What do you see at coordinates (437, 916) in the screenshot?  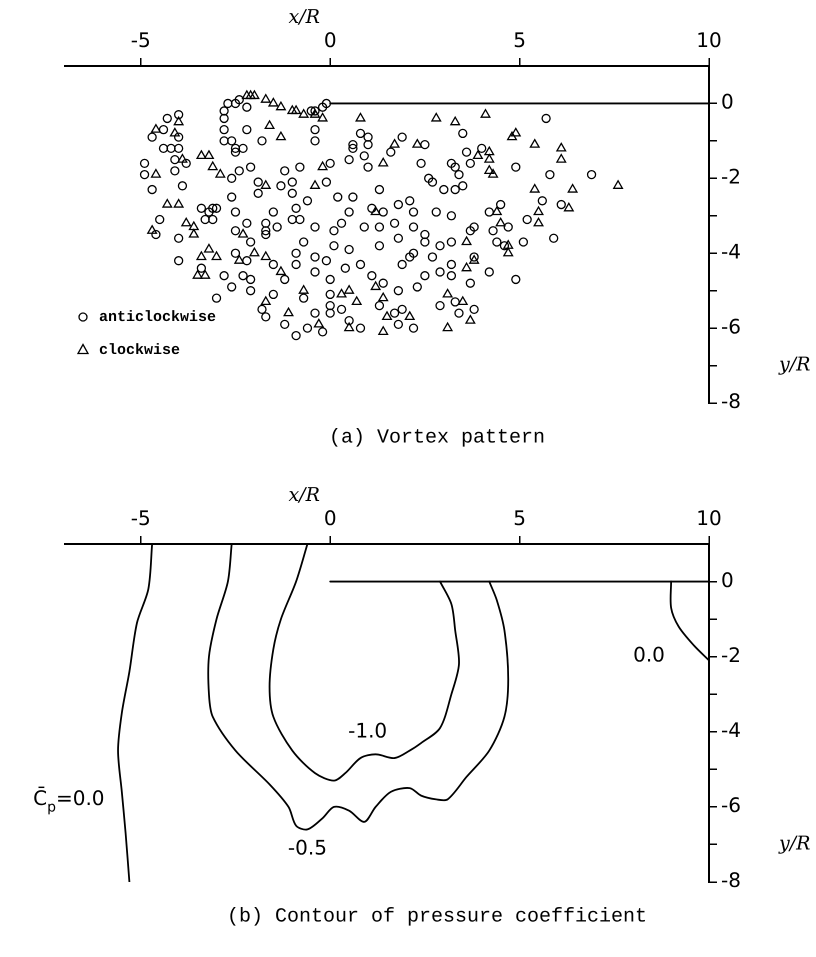 I see `text: (b) Contour of pressure coefficient` at bounding box center [437, 916].